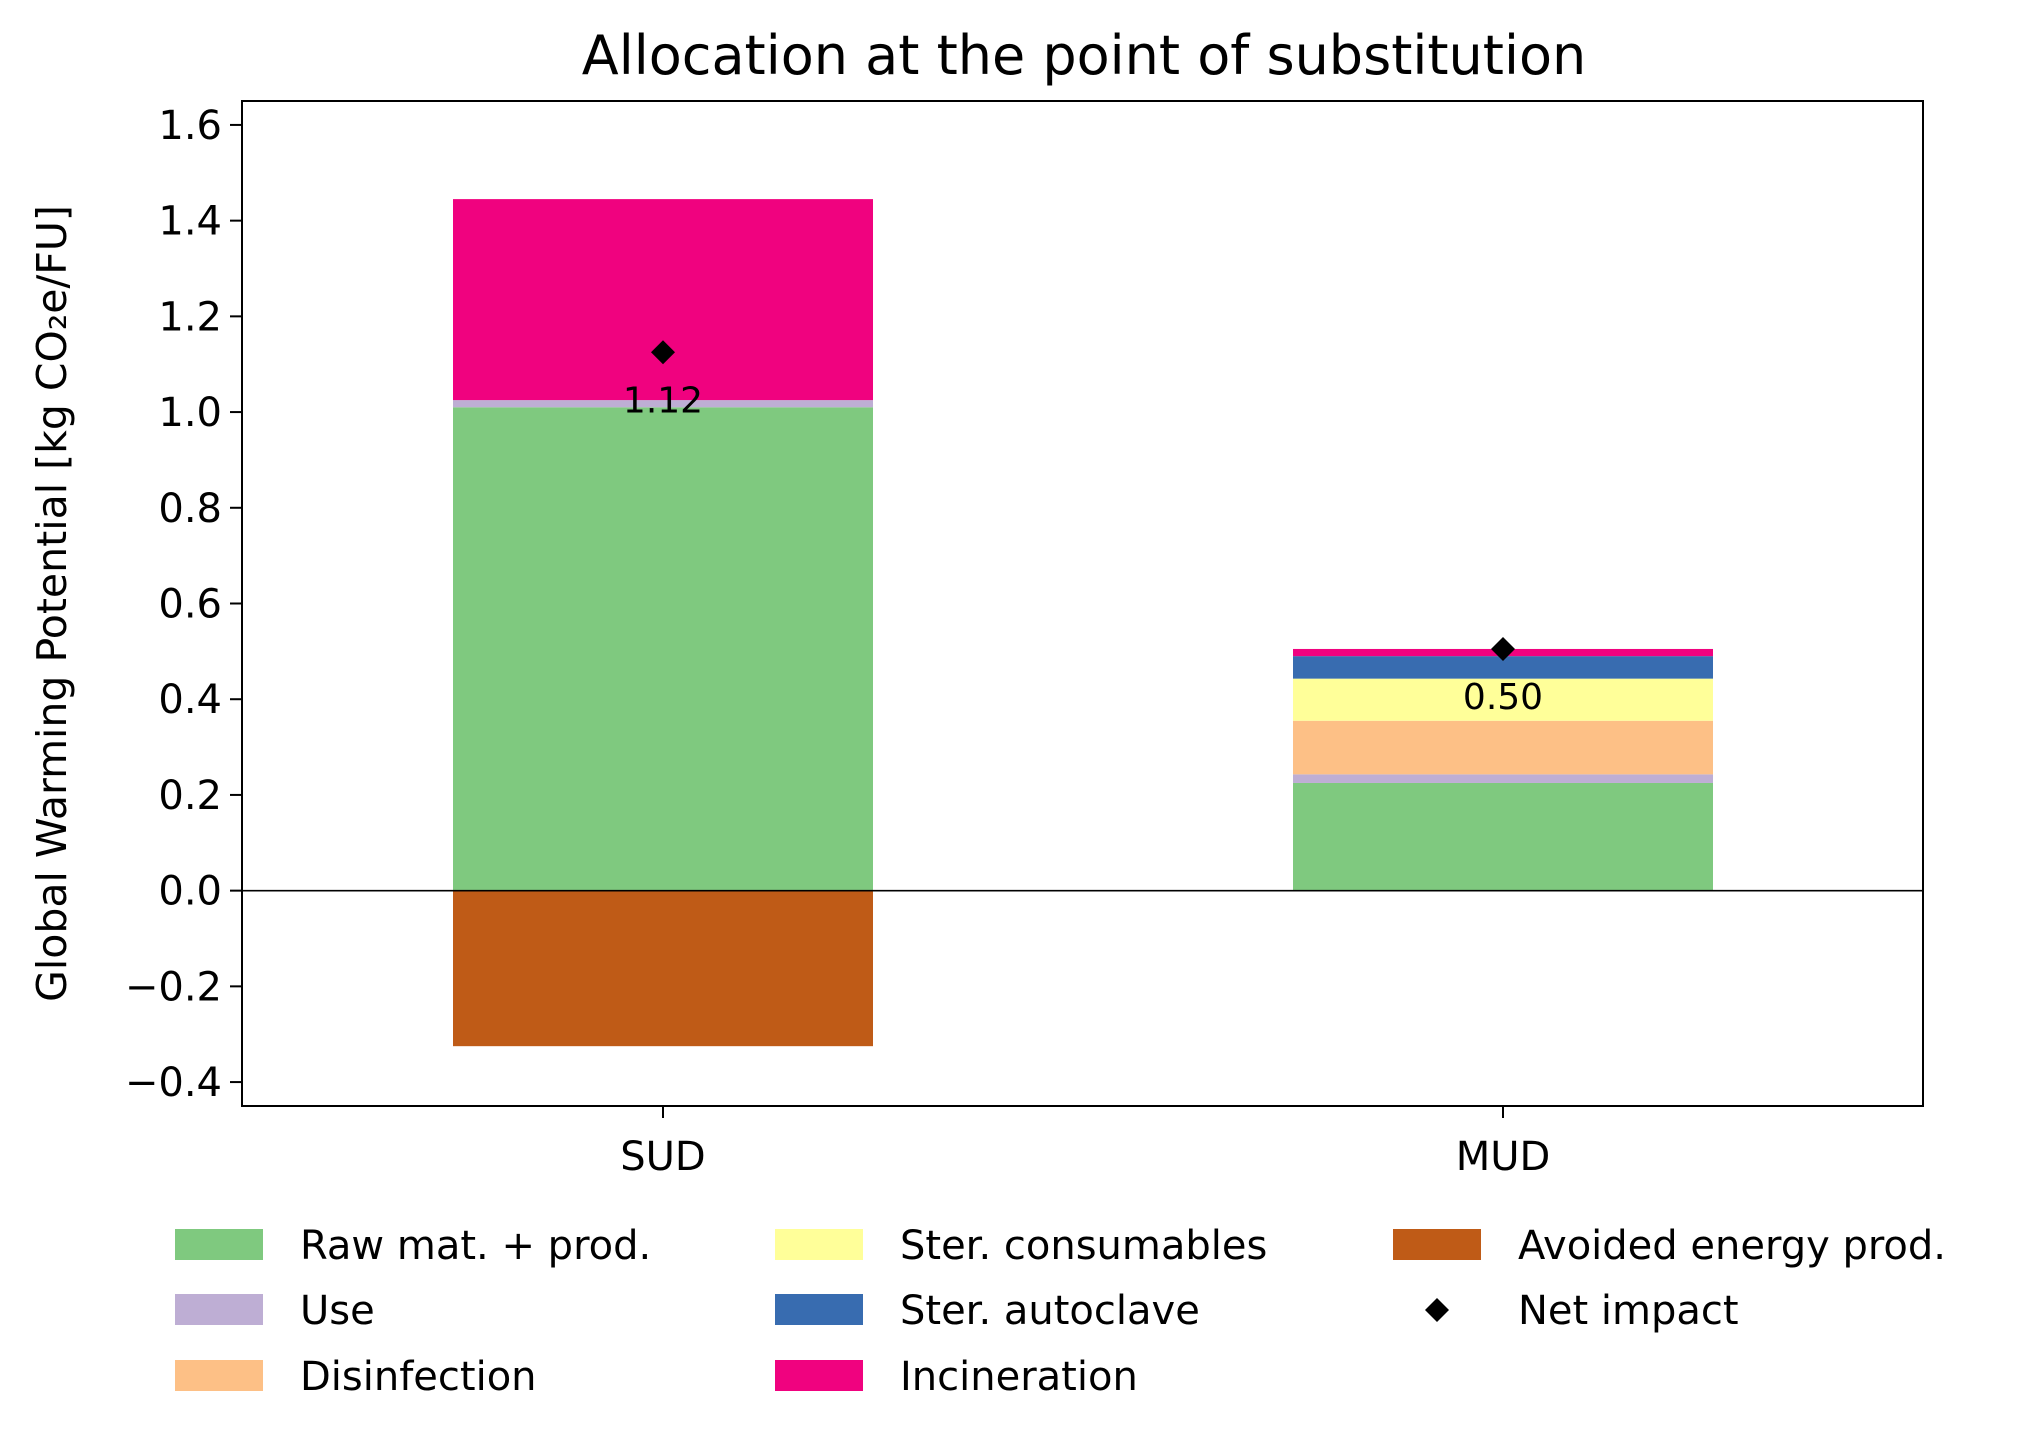 The height and width of the screenshot is (1433, 2017). Describe the element at coordinates (275, 1311) in the screenshot. I see `legend-item-use: Use` at that location.